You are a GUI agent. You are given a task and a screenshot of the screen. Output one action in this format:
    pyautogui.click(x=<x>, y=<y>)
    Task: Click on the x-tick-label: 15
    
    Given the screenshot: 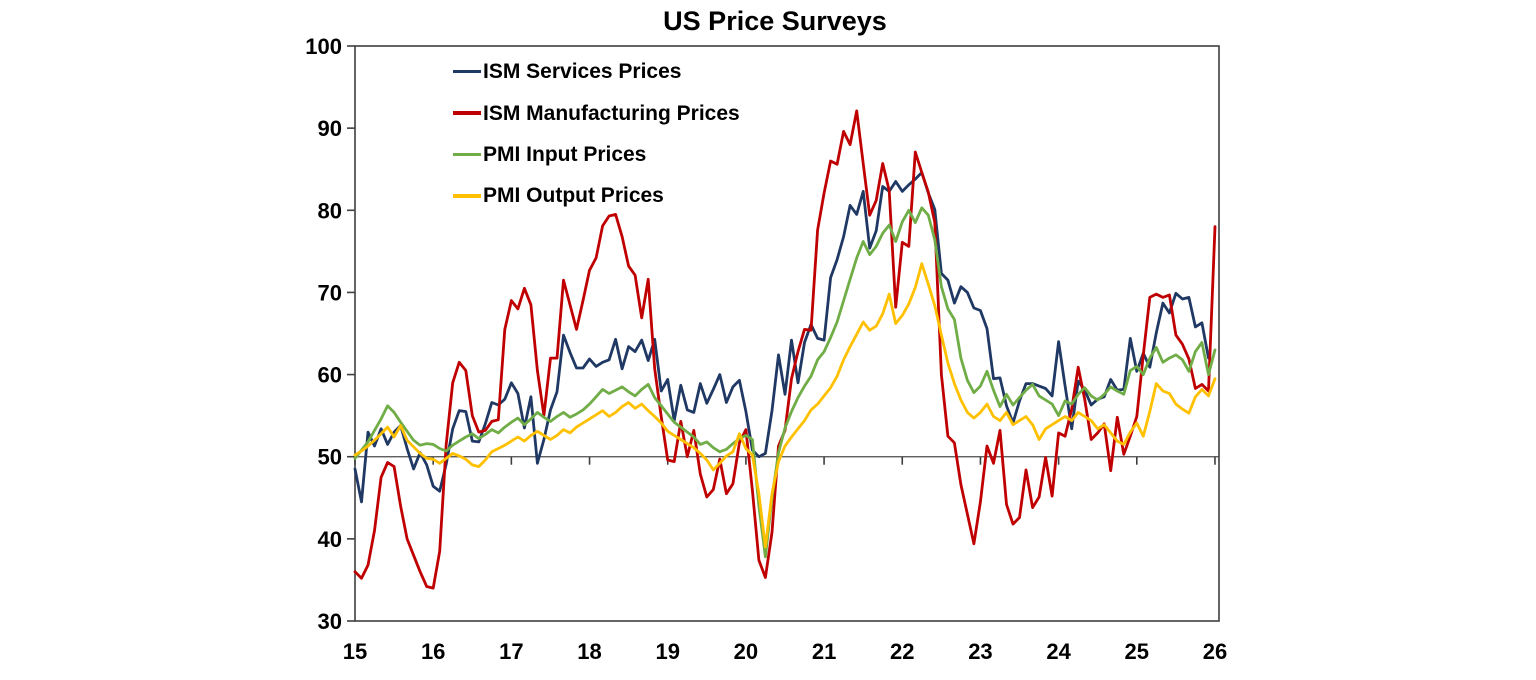 What is the action you would take?
    pyautogui.click(x=355, y=651)
    